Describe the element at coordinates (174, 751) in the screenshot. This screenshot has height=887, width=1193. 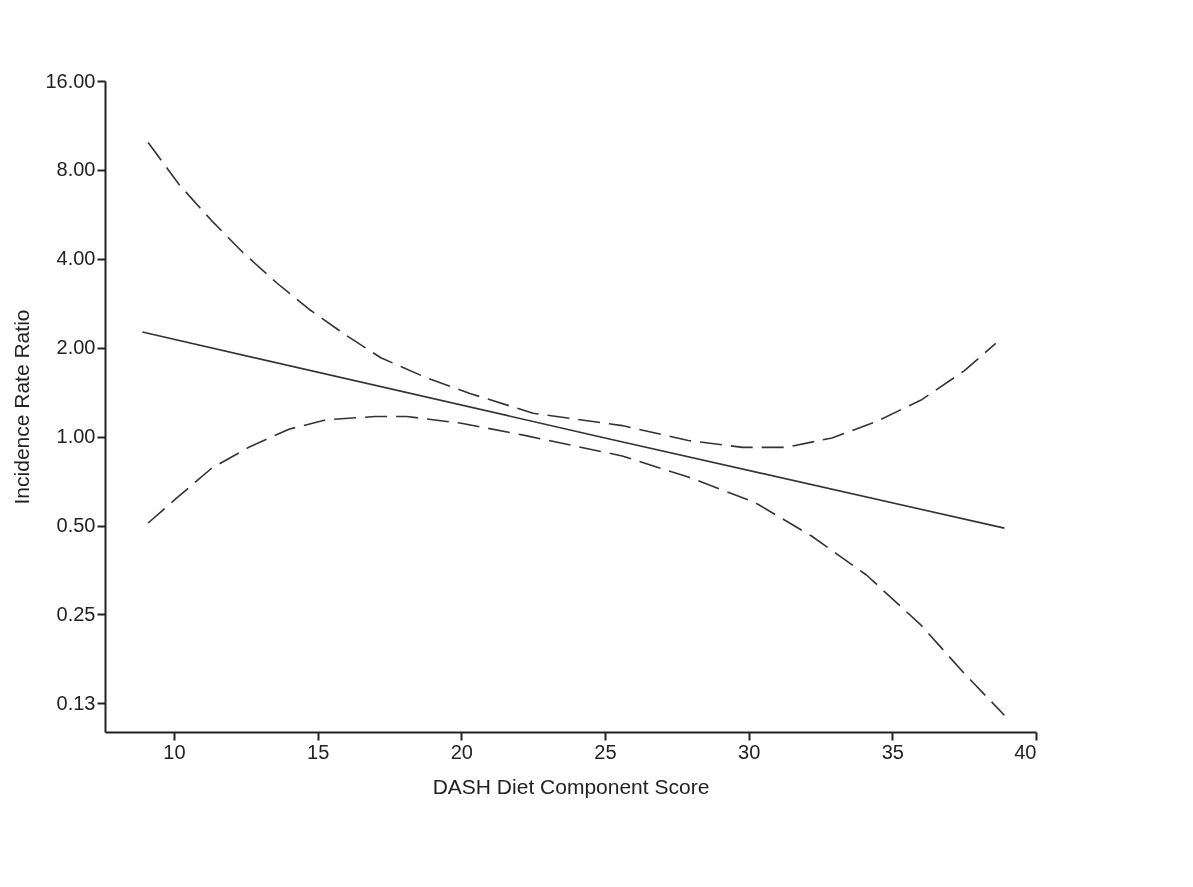
I see `x-tick-label: 10` at that location.